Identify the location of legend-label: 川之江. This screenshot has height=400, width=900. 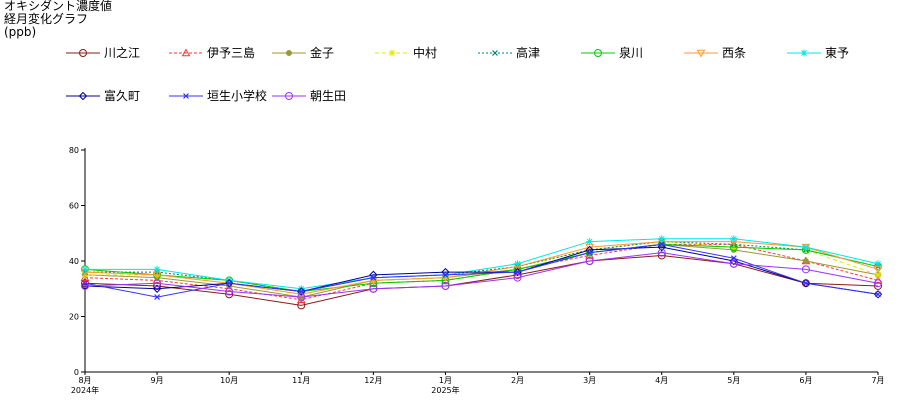
(122, 53).